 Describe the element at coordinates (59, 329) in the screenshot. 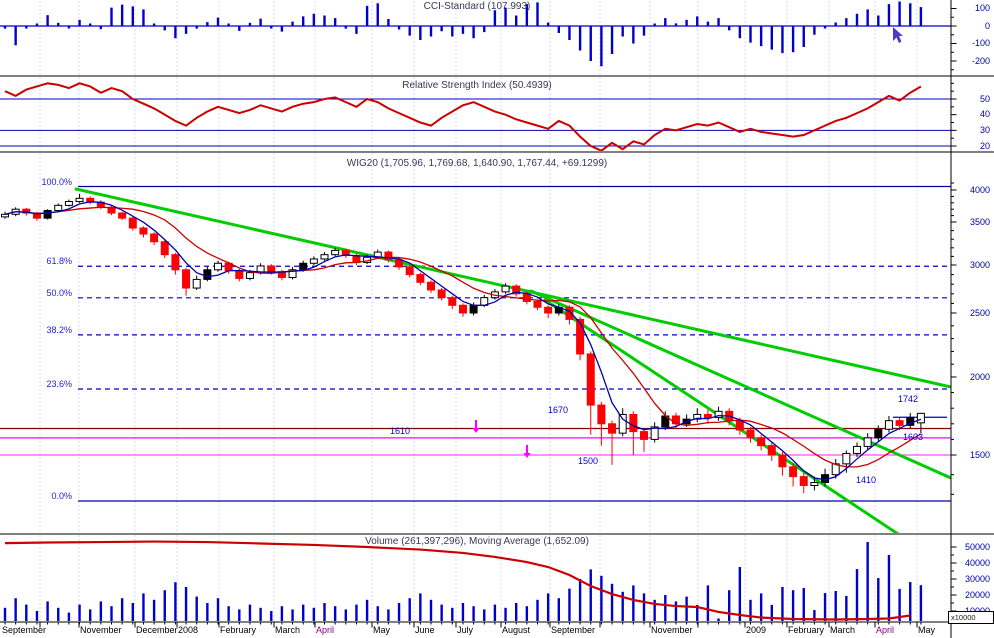

I see `fib-label: 38.2%` at that location.